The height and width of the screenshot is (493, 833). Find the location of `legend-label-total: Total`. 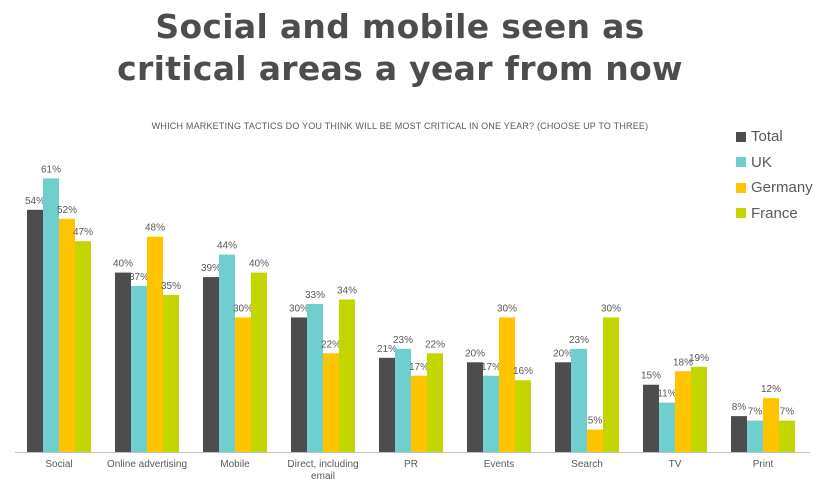

legend-label-total: Total is located at coordinates (767, 137).